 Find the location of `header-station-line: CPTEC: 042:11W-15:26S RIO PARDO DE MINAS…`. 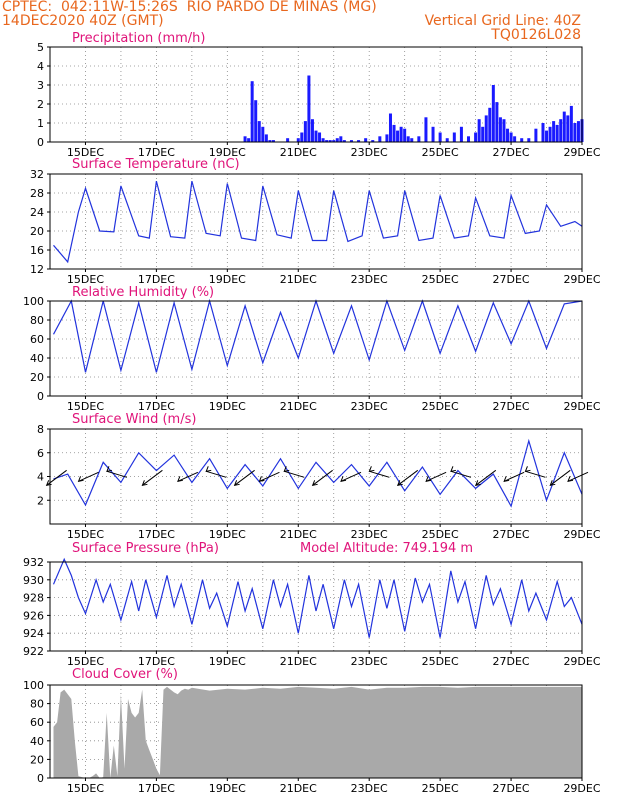

header-station-line: CPTEC: 042:11W-15:26S RIO PARDO DE MINAS… is located at coordinates (189, 7).